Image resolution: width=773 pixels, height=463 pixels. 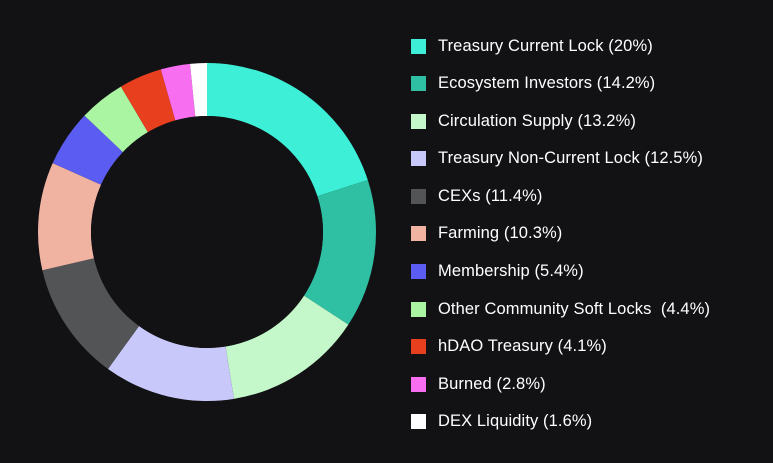 I want to click on legend-item: Circulation Supply (13.2%), so click(x=586, y=121).